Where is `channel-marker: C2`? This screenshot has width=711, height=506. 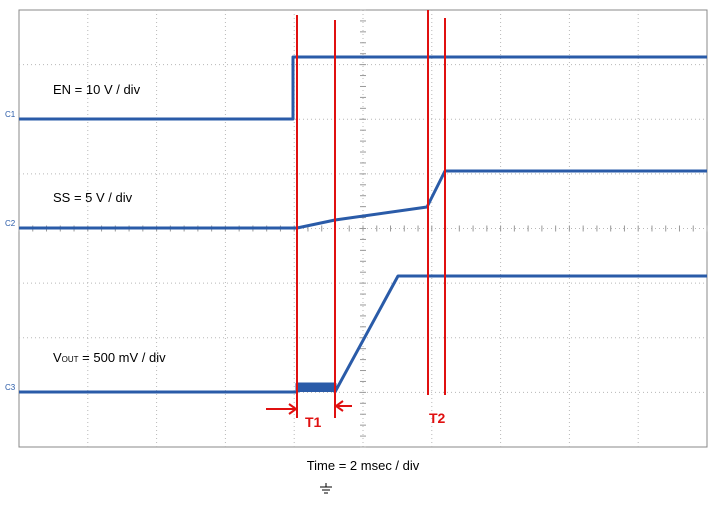
channel-marker: C2 is located at coordinates (10, 223).